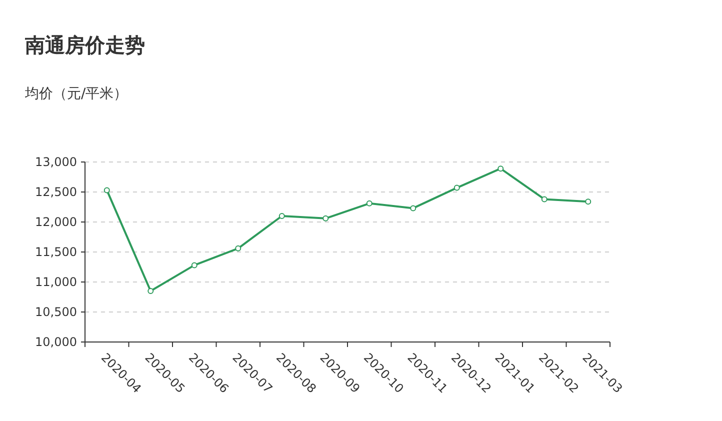  I want to click on y-tick-label: 12,000, so click(56, 222).